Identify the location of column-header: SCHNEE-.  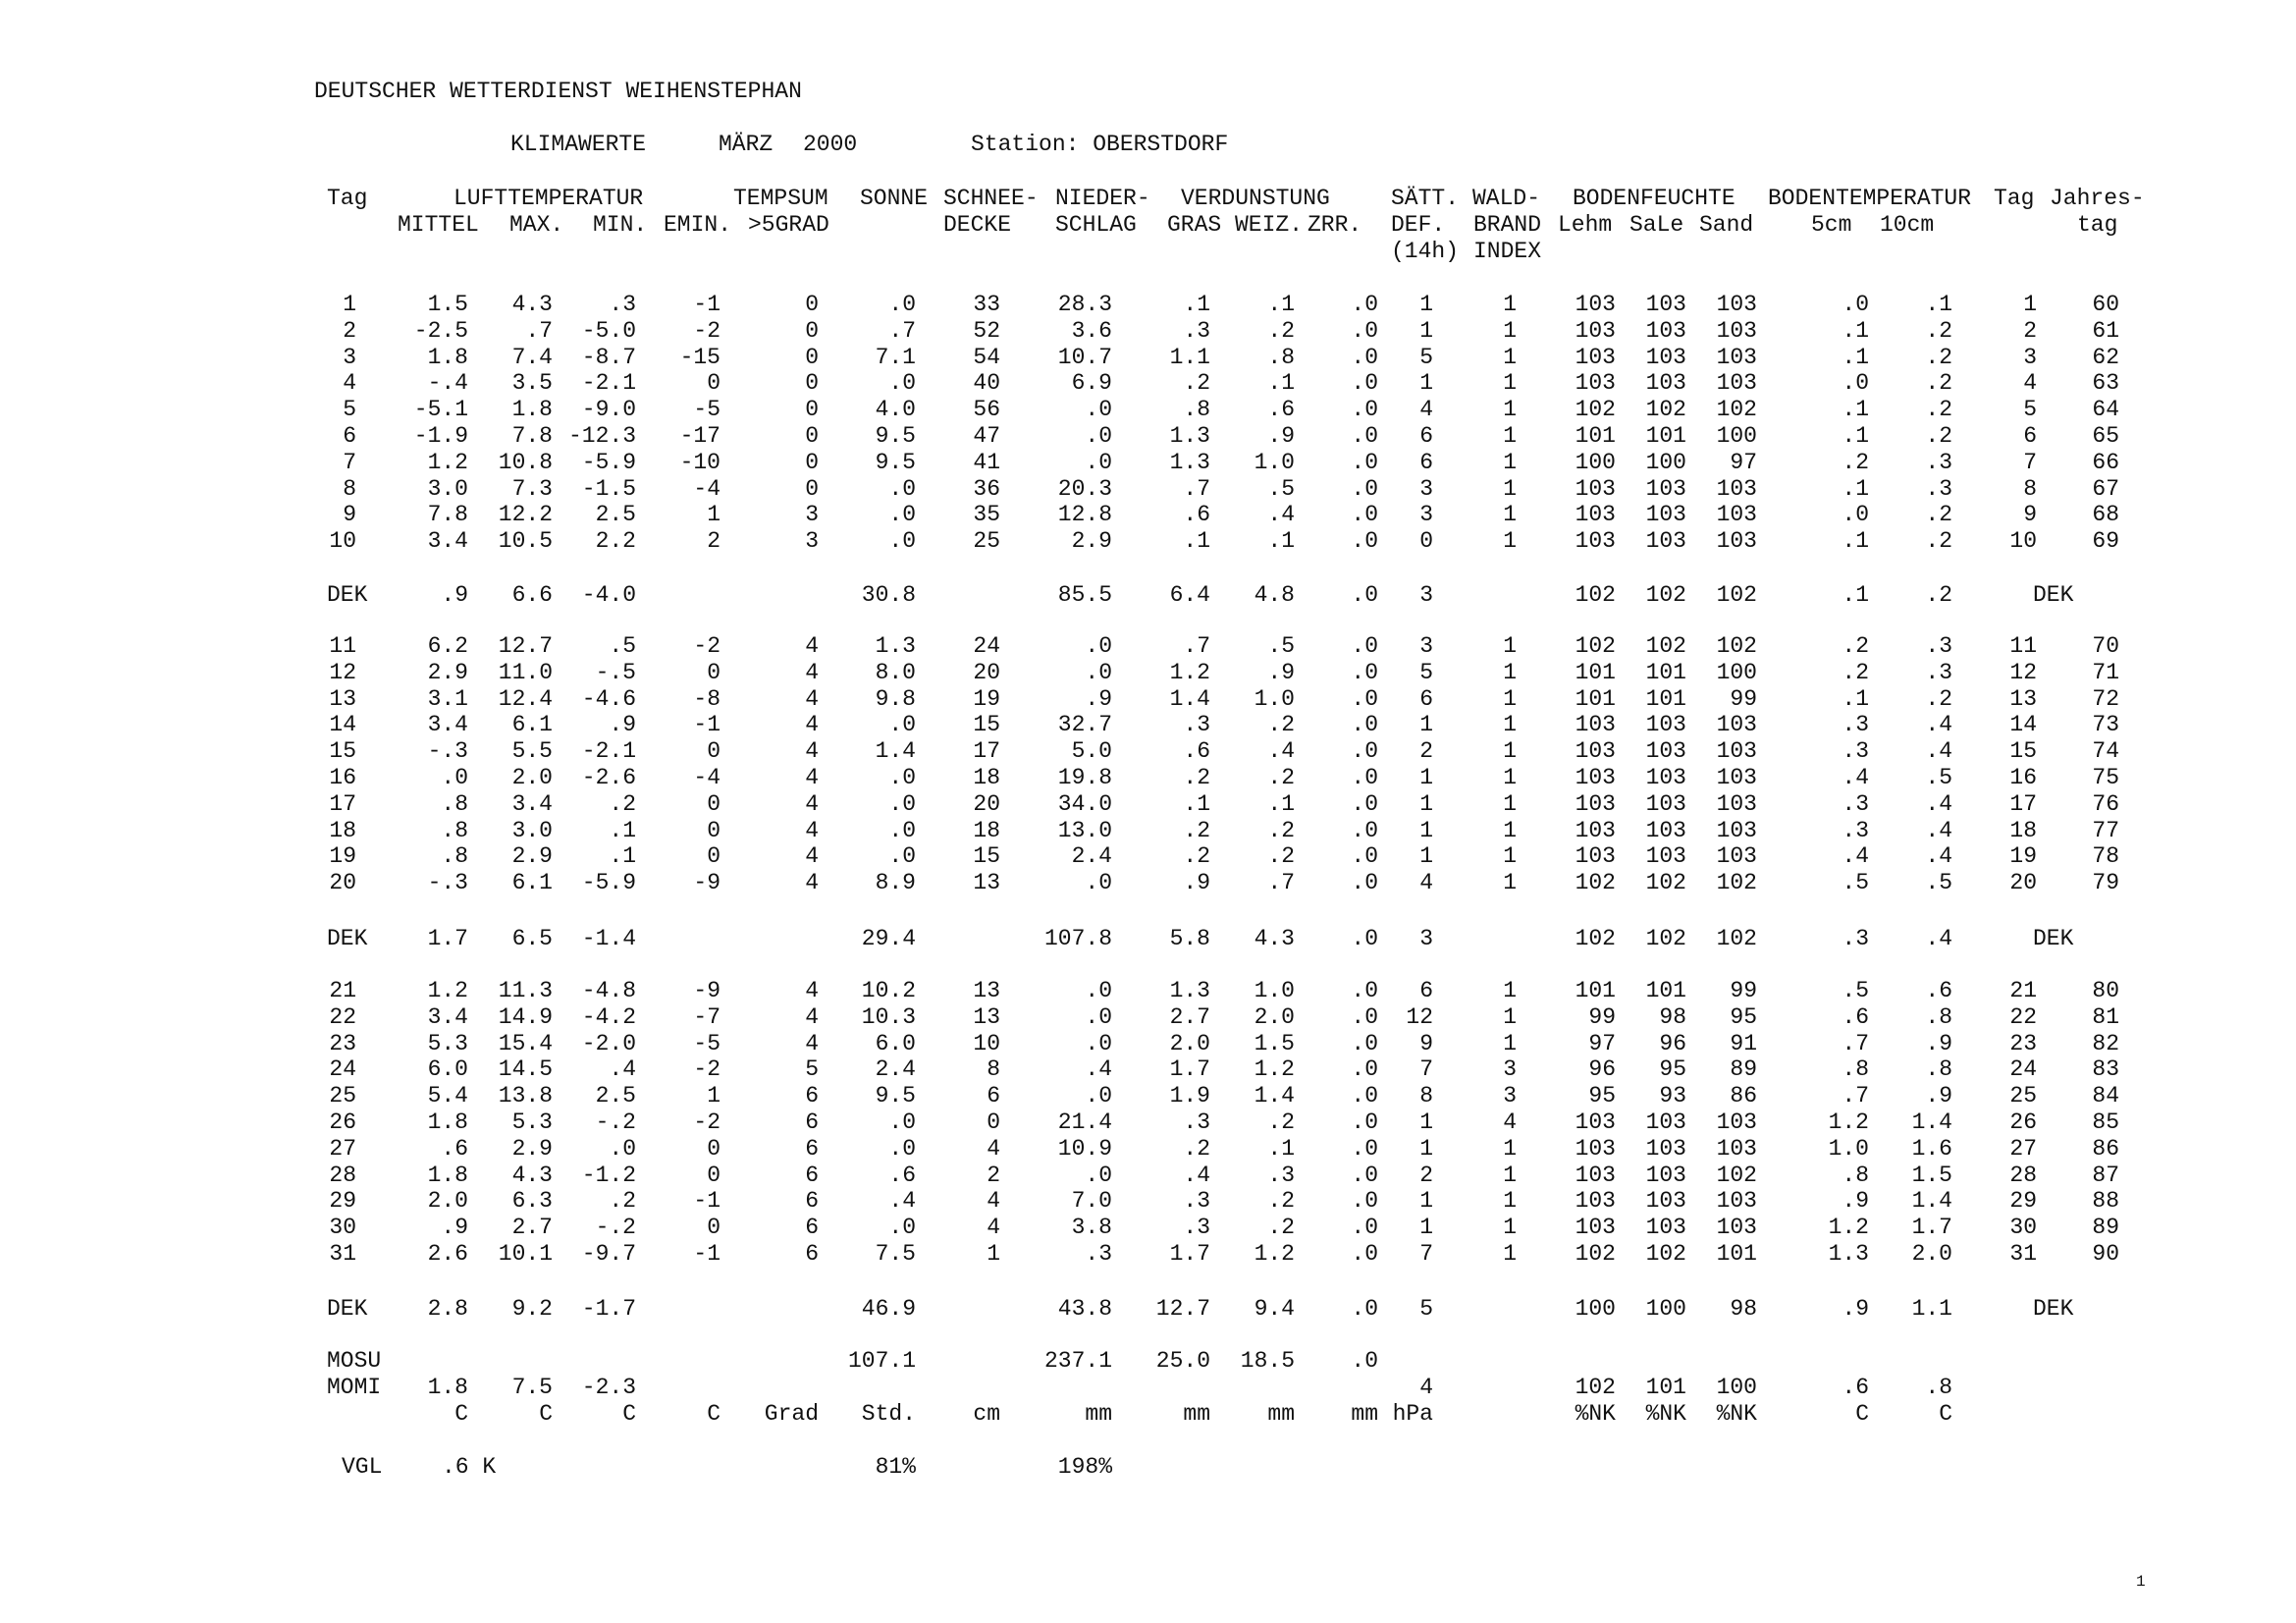
(991, 199).